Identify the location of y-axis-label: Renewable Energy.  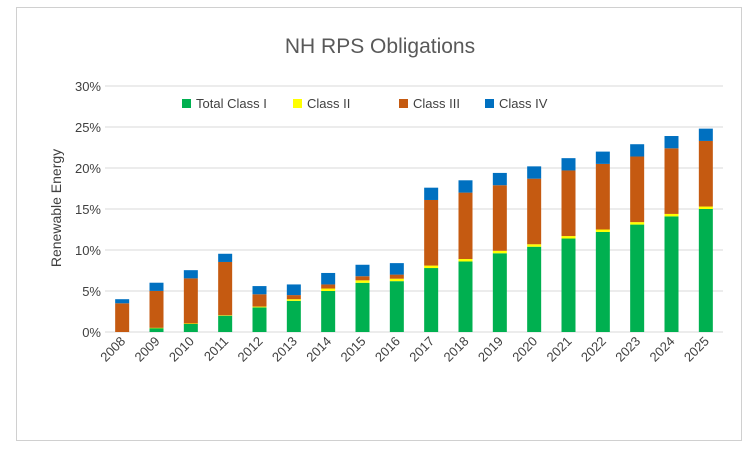
(56, 208).